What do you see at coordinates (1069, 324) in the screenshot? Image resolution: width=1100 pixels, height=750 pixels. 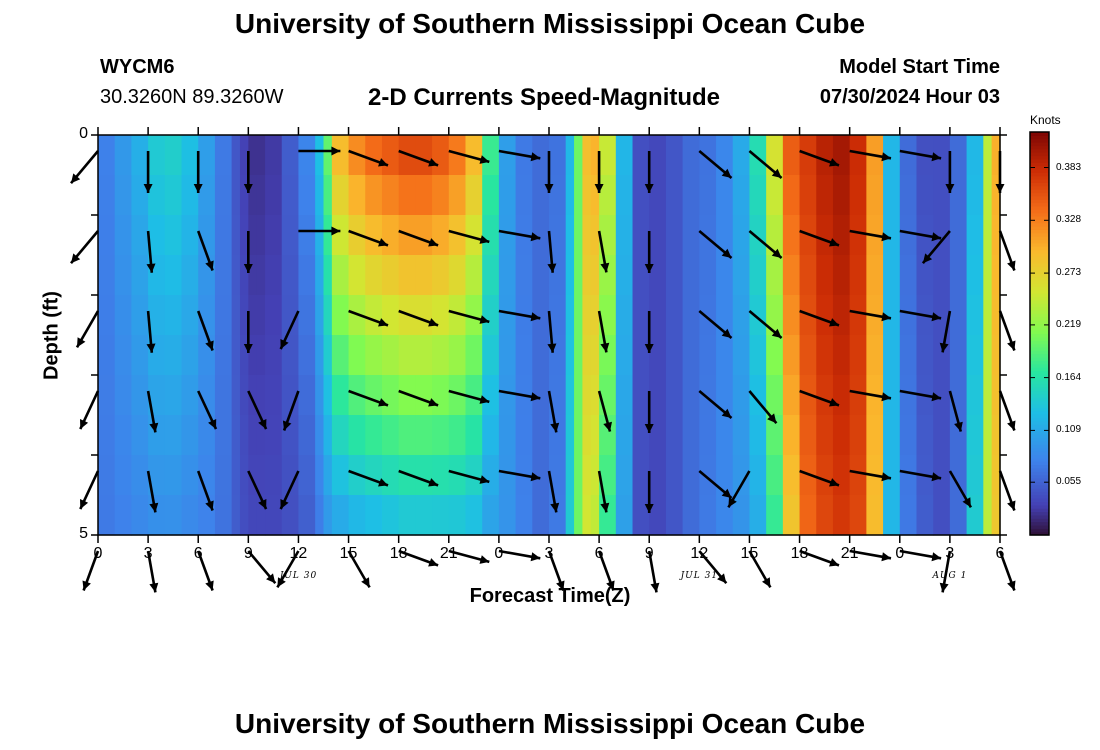 I see `colorbar-tick-label: 0.219` at bounding box center [1069, 324].